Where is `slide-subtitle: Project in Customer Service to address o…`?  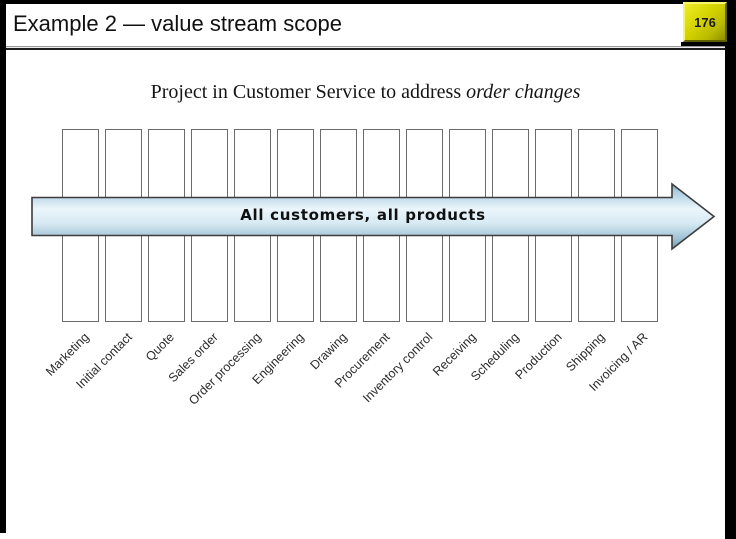 slide-subtitle: Project in Customer Service to address o… is located at coordinates (365, 92).